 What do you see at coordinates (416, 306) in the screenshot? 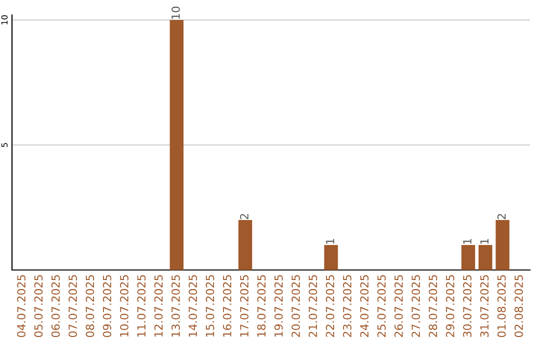
I see `x-tick-label: 27.07.2025` at bounding box center [416, 306].